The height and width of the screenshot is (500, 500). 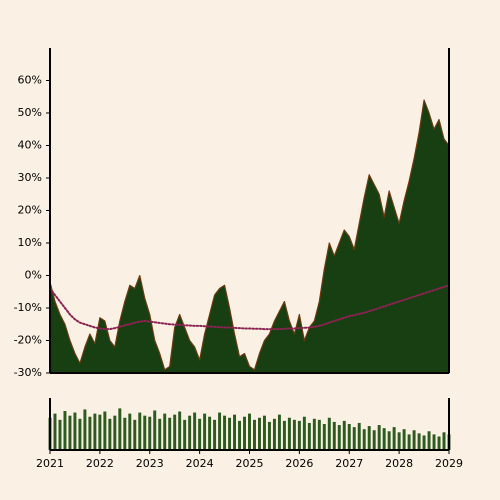 What do you see at coordinates (30, 177) in the screenshot?
I see `y-tick-label: 30%` at bounding box center [30, 177].